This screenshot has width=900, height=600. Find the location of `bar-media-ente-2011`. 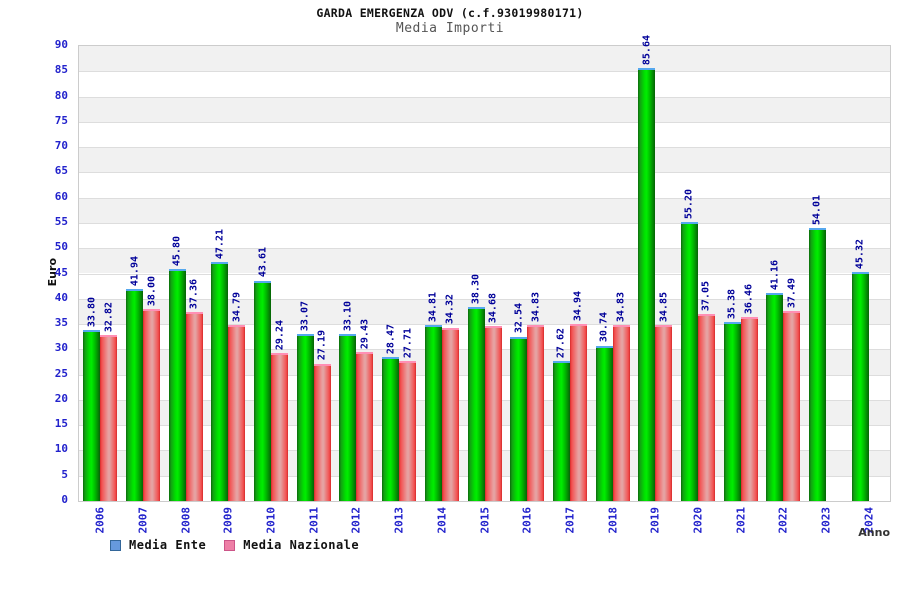

bar-media-ente-2011 is located at coordinates (305, 417).